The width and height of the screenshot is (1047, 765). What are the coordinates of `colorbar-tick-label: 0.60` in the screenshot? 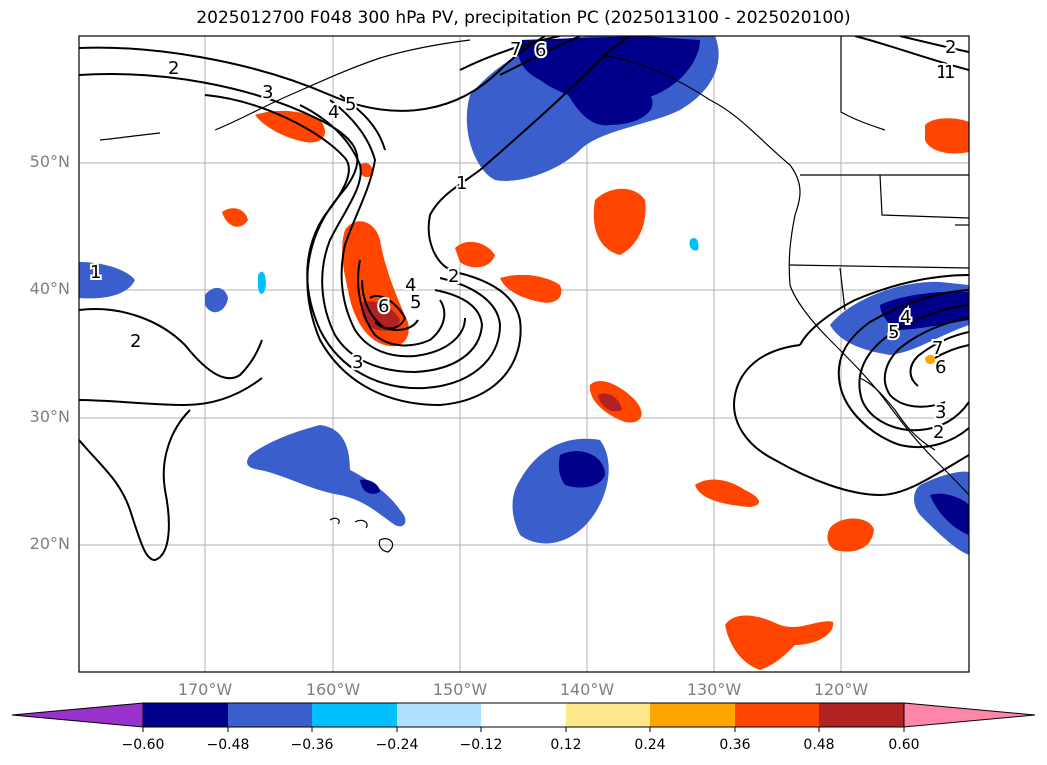 It's located at (904, 745).